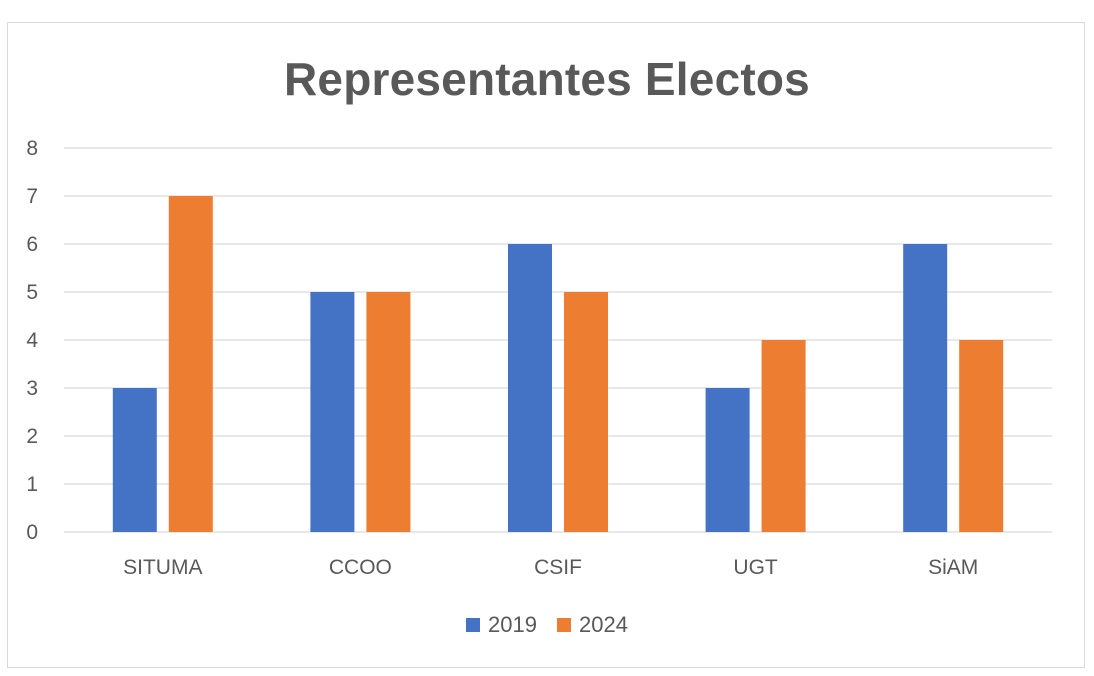 The height and width of the screenshot is (676, 1094). What do you see at coordinates (32, 292) in the screenshot?
I see `y-tick-label-5: 5` at bounding box center [32, 292].